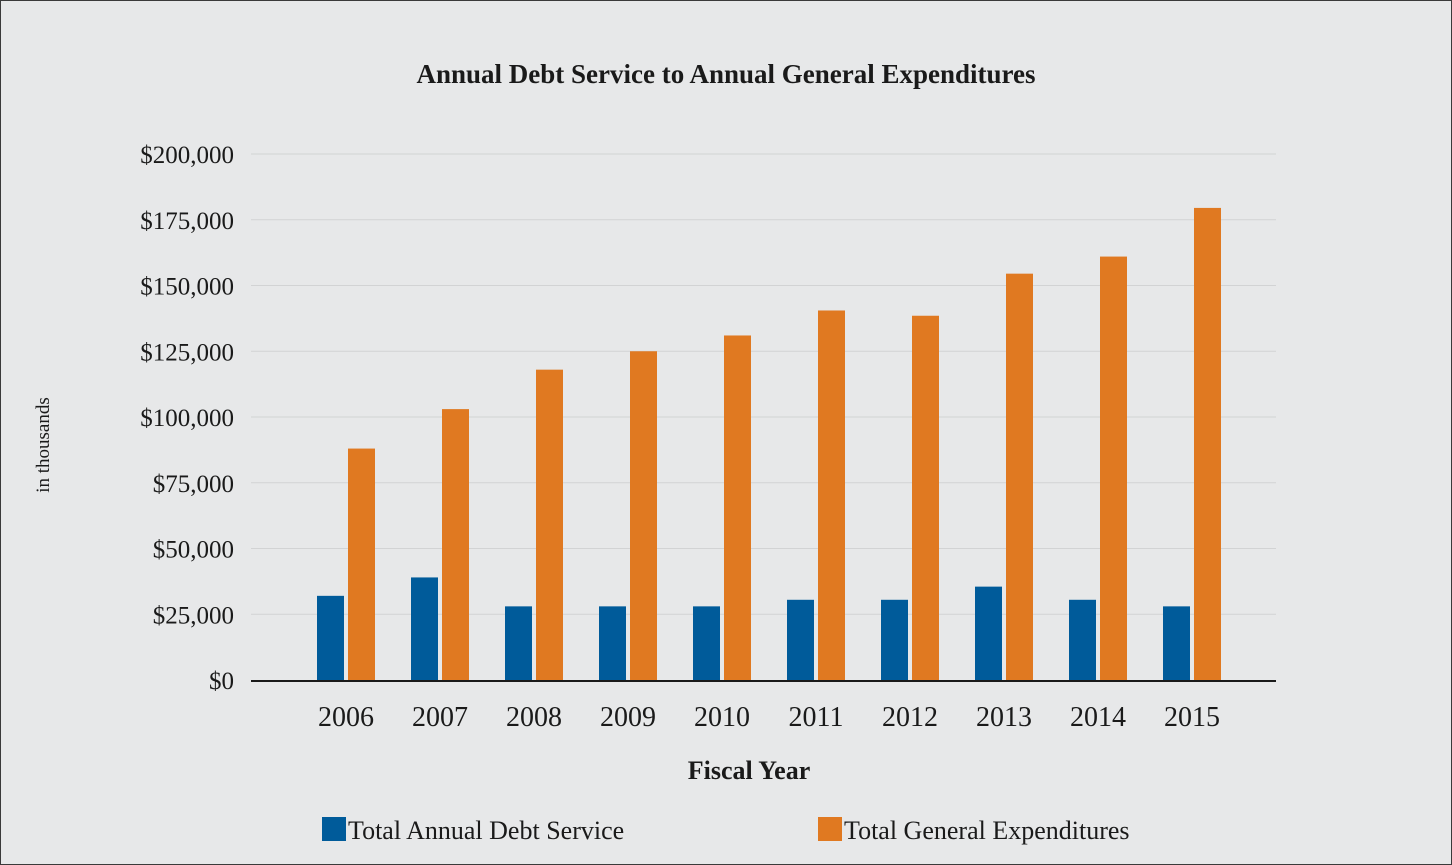 The width and height of the screenshot is (1452, 865). What do you see at coordinates (988, 633) in the screenshot?
I see `bar-debt-service-2013` at bounding box center [988, 633].